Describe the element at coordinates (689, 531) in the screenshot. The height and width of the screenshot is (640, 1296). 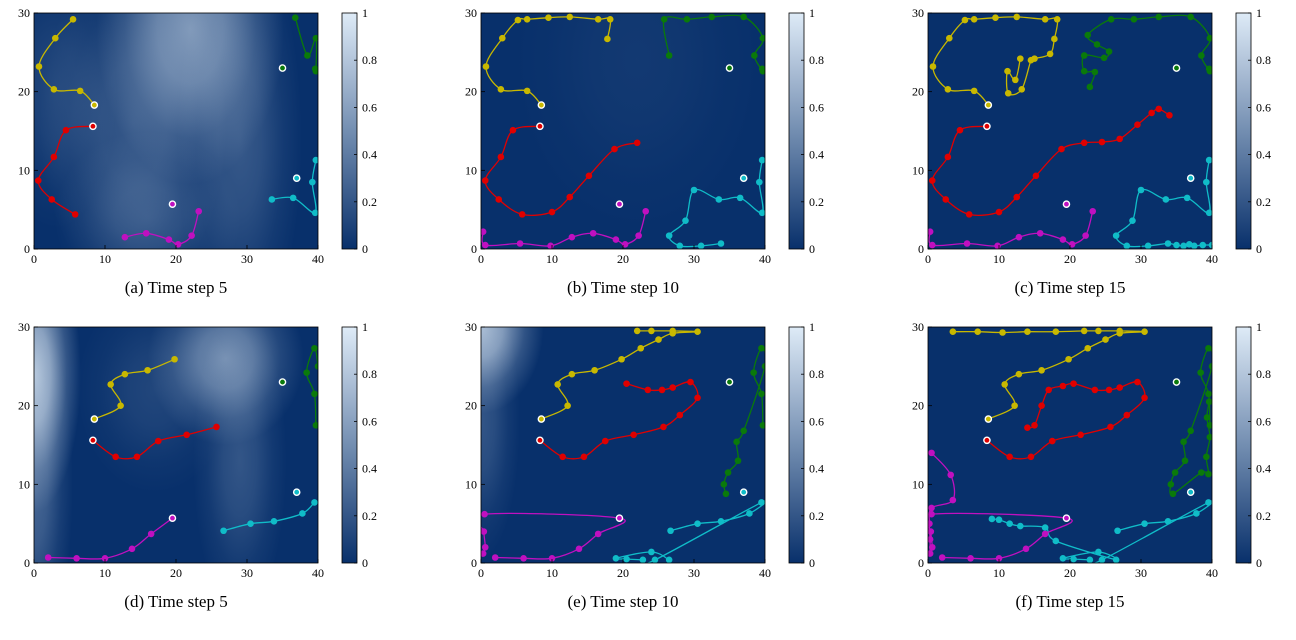
I see `trajectory-line-cyan` at that location.